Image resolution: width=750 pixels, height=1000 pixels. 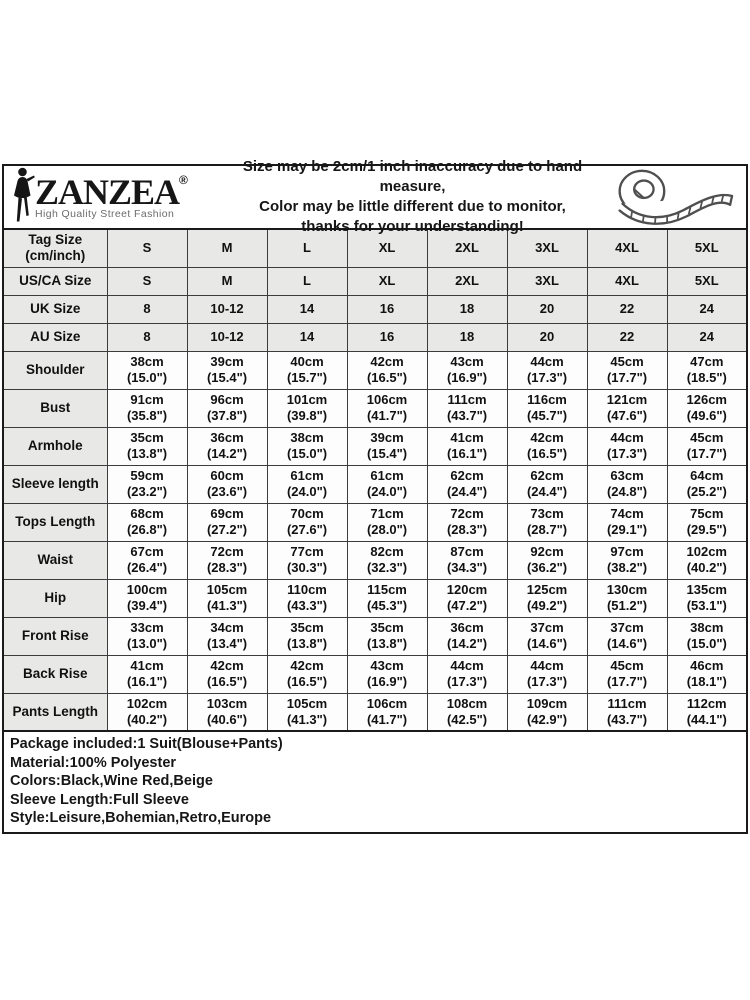 What do you see at coordinates (547, 560) in the screenshot?
I see `size-cell: 92cm (36.2")` at bounding box center [547, 560].